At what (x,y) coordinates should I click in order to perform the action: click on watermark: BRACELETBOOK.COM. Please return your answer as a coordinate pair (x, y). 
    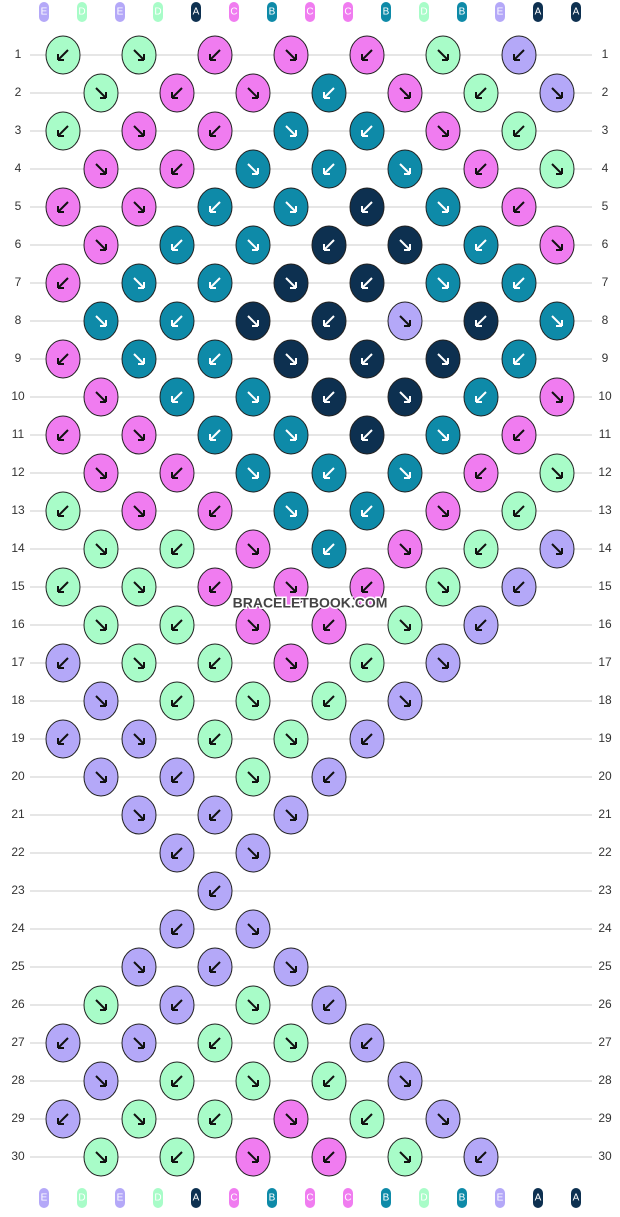
    Looking at the image, I should click on (310, 603).